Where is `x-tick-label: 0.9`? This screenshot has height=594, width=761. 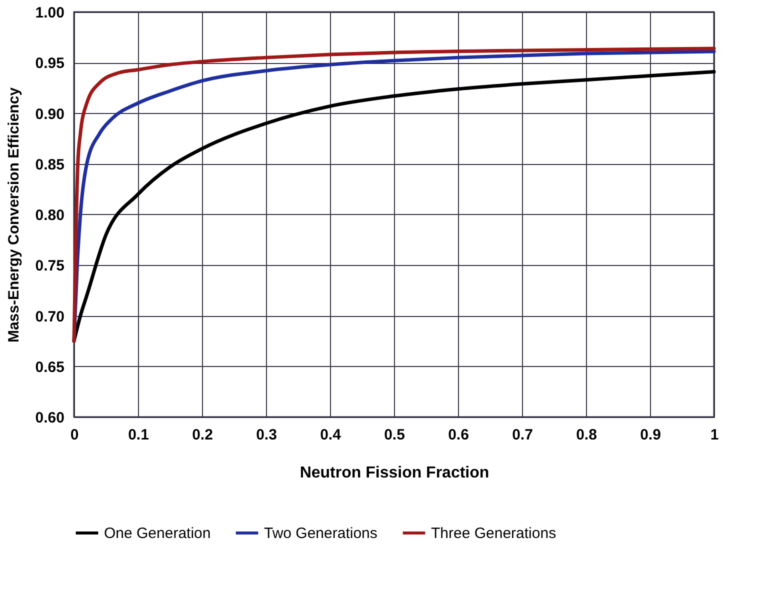
x-tick-label: 0.9 is located at coordinates (650, 435).